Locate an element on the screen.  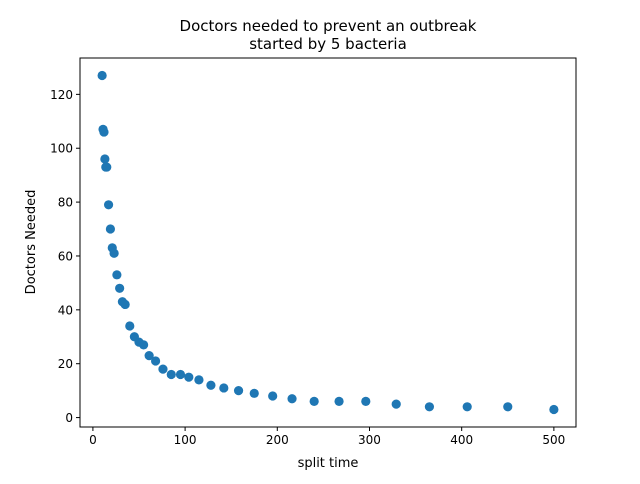
y-tick-label: 80 is located at coordinates (65, 203).